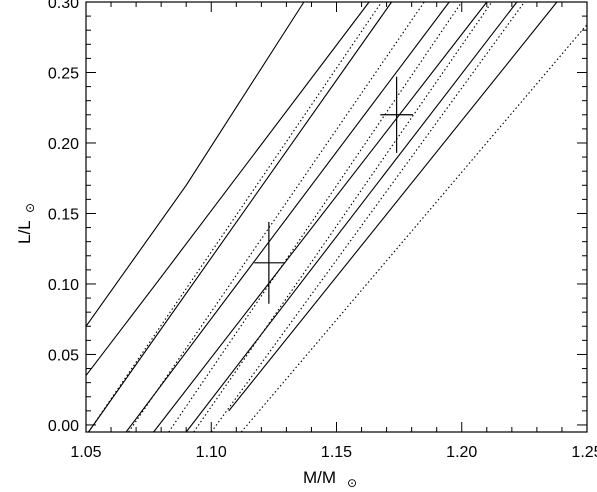 The image size is (597, 492). What do you see at coordinates (85, 452) in the screenshot?
I see `x-tick-label: 1.05` at bounding box center [85, 452].